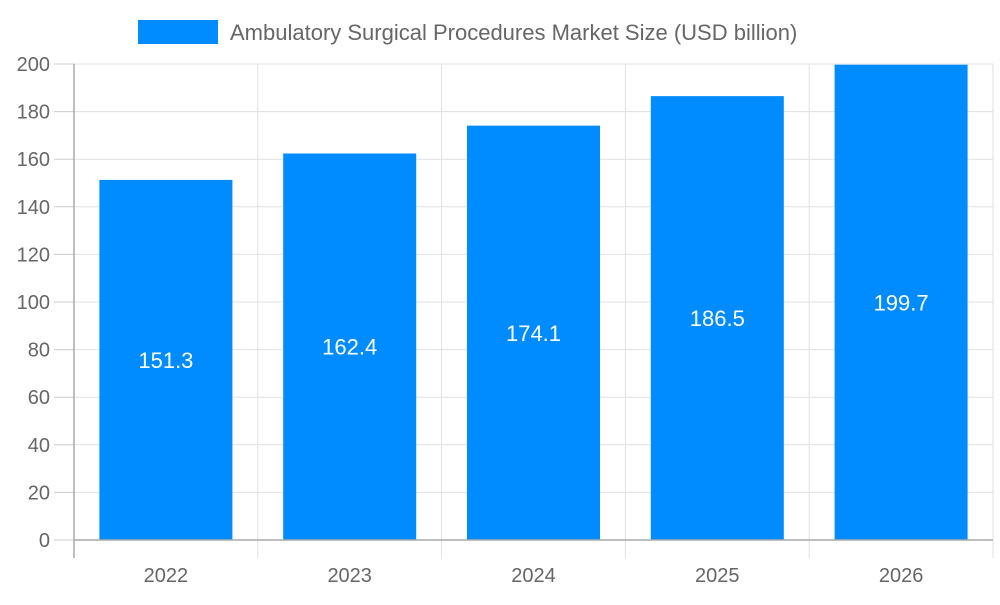  I want to click on x-tick-label: 2022, so click(166, 576).